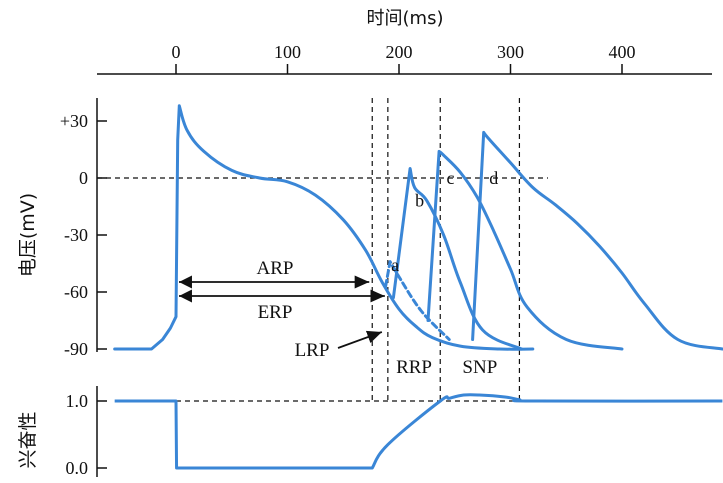  Describe the element at coordinates (176, 52) in the screenshot. I see `x-tick-label: 0` at that location.